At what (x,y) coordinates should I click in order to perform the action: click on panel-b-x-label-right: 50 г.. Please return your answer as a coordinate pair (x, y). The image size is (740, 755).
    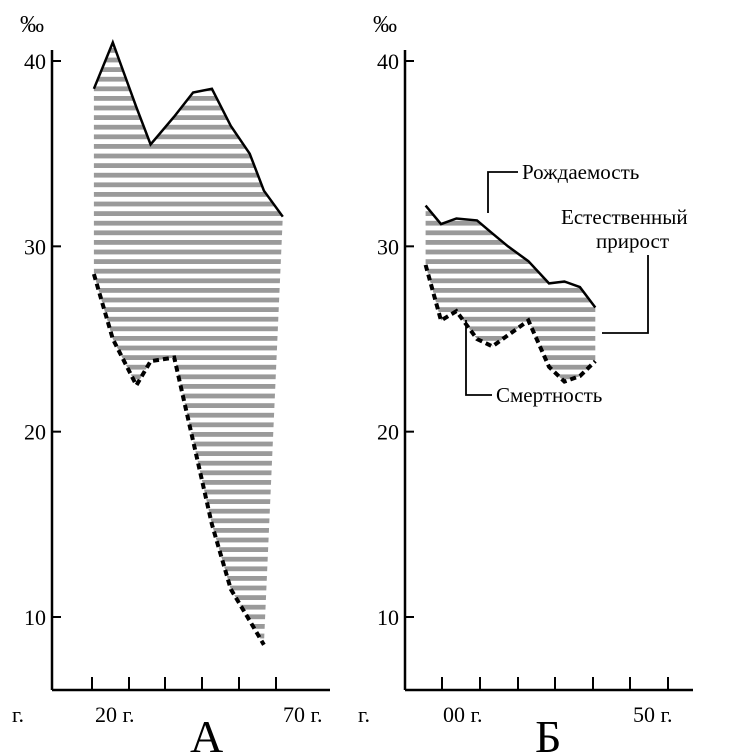
    Looking at the image, I should click on (653, 714).